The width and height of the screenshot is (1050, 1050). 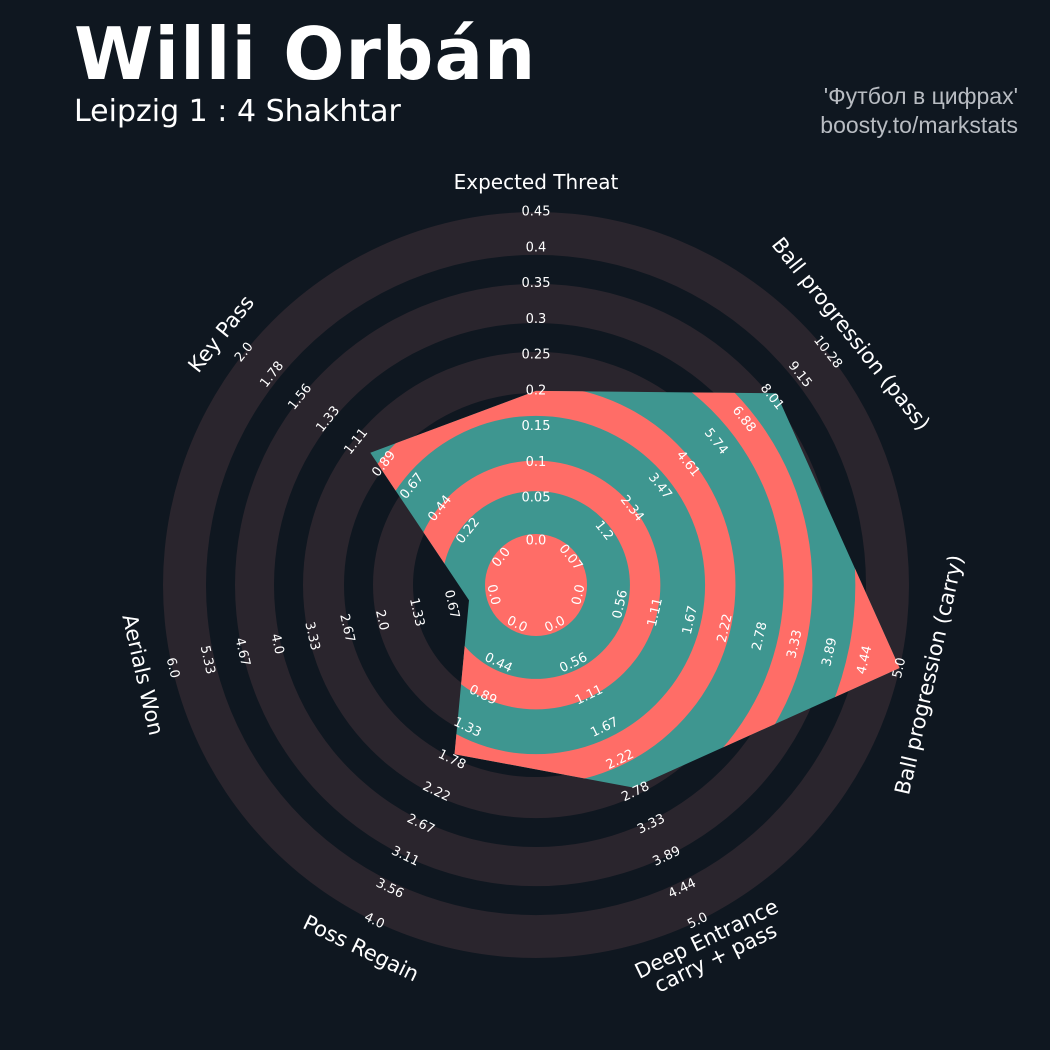 I want to click on tick-label: 1.67, so click(x=690, y=620).